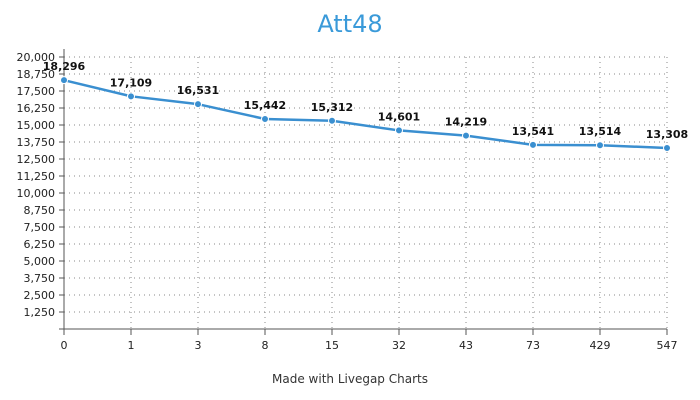 The height and width of the screenshot is (400, 700). Describe the element at coordinates (198, 345) in the screenshot. I see `x-tick-label: 3` at that location.